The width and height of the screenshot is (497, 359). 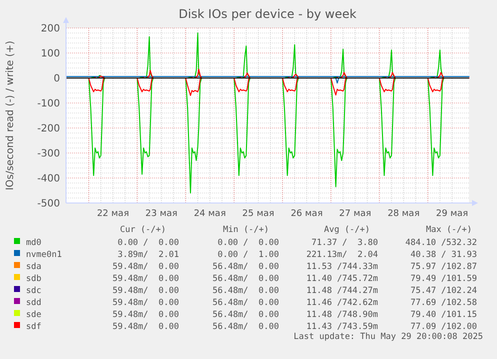 What do you see at coordinates (449, 230) in the screenshot?
I see `text: Max (-/+)` at bounding box center [449, 230].